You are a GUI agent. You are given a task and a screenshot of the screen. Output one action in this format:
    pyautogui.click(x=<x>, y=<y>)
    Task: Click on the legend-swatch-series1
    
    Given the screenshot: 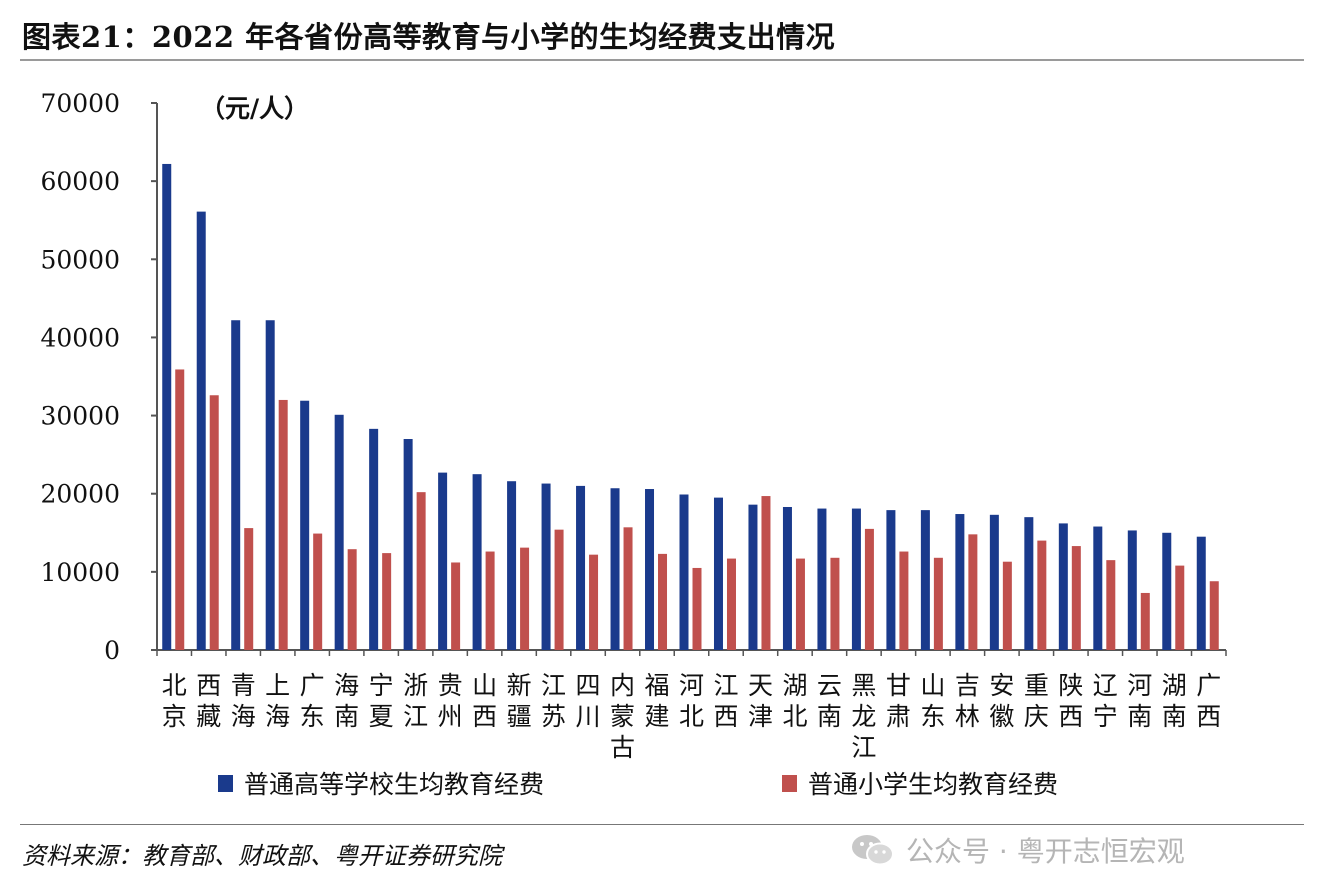 What is the action you would take?
    pyautogui.click(x=225, y=783)
    